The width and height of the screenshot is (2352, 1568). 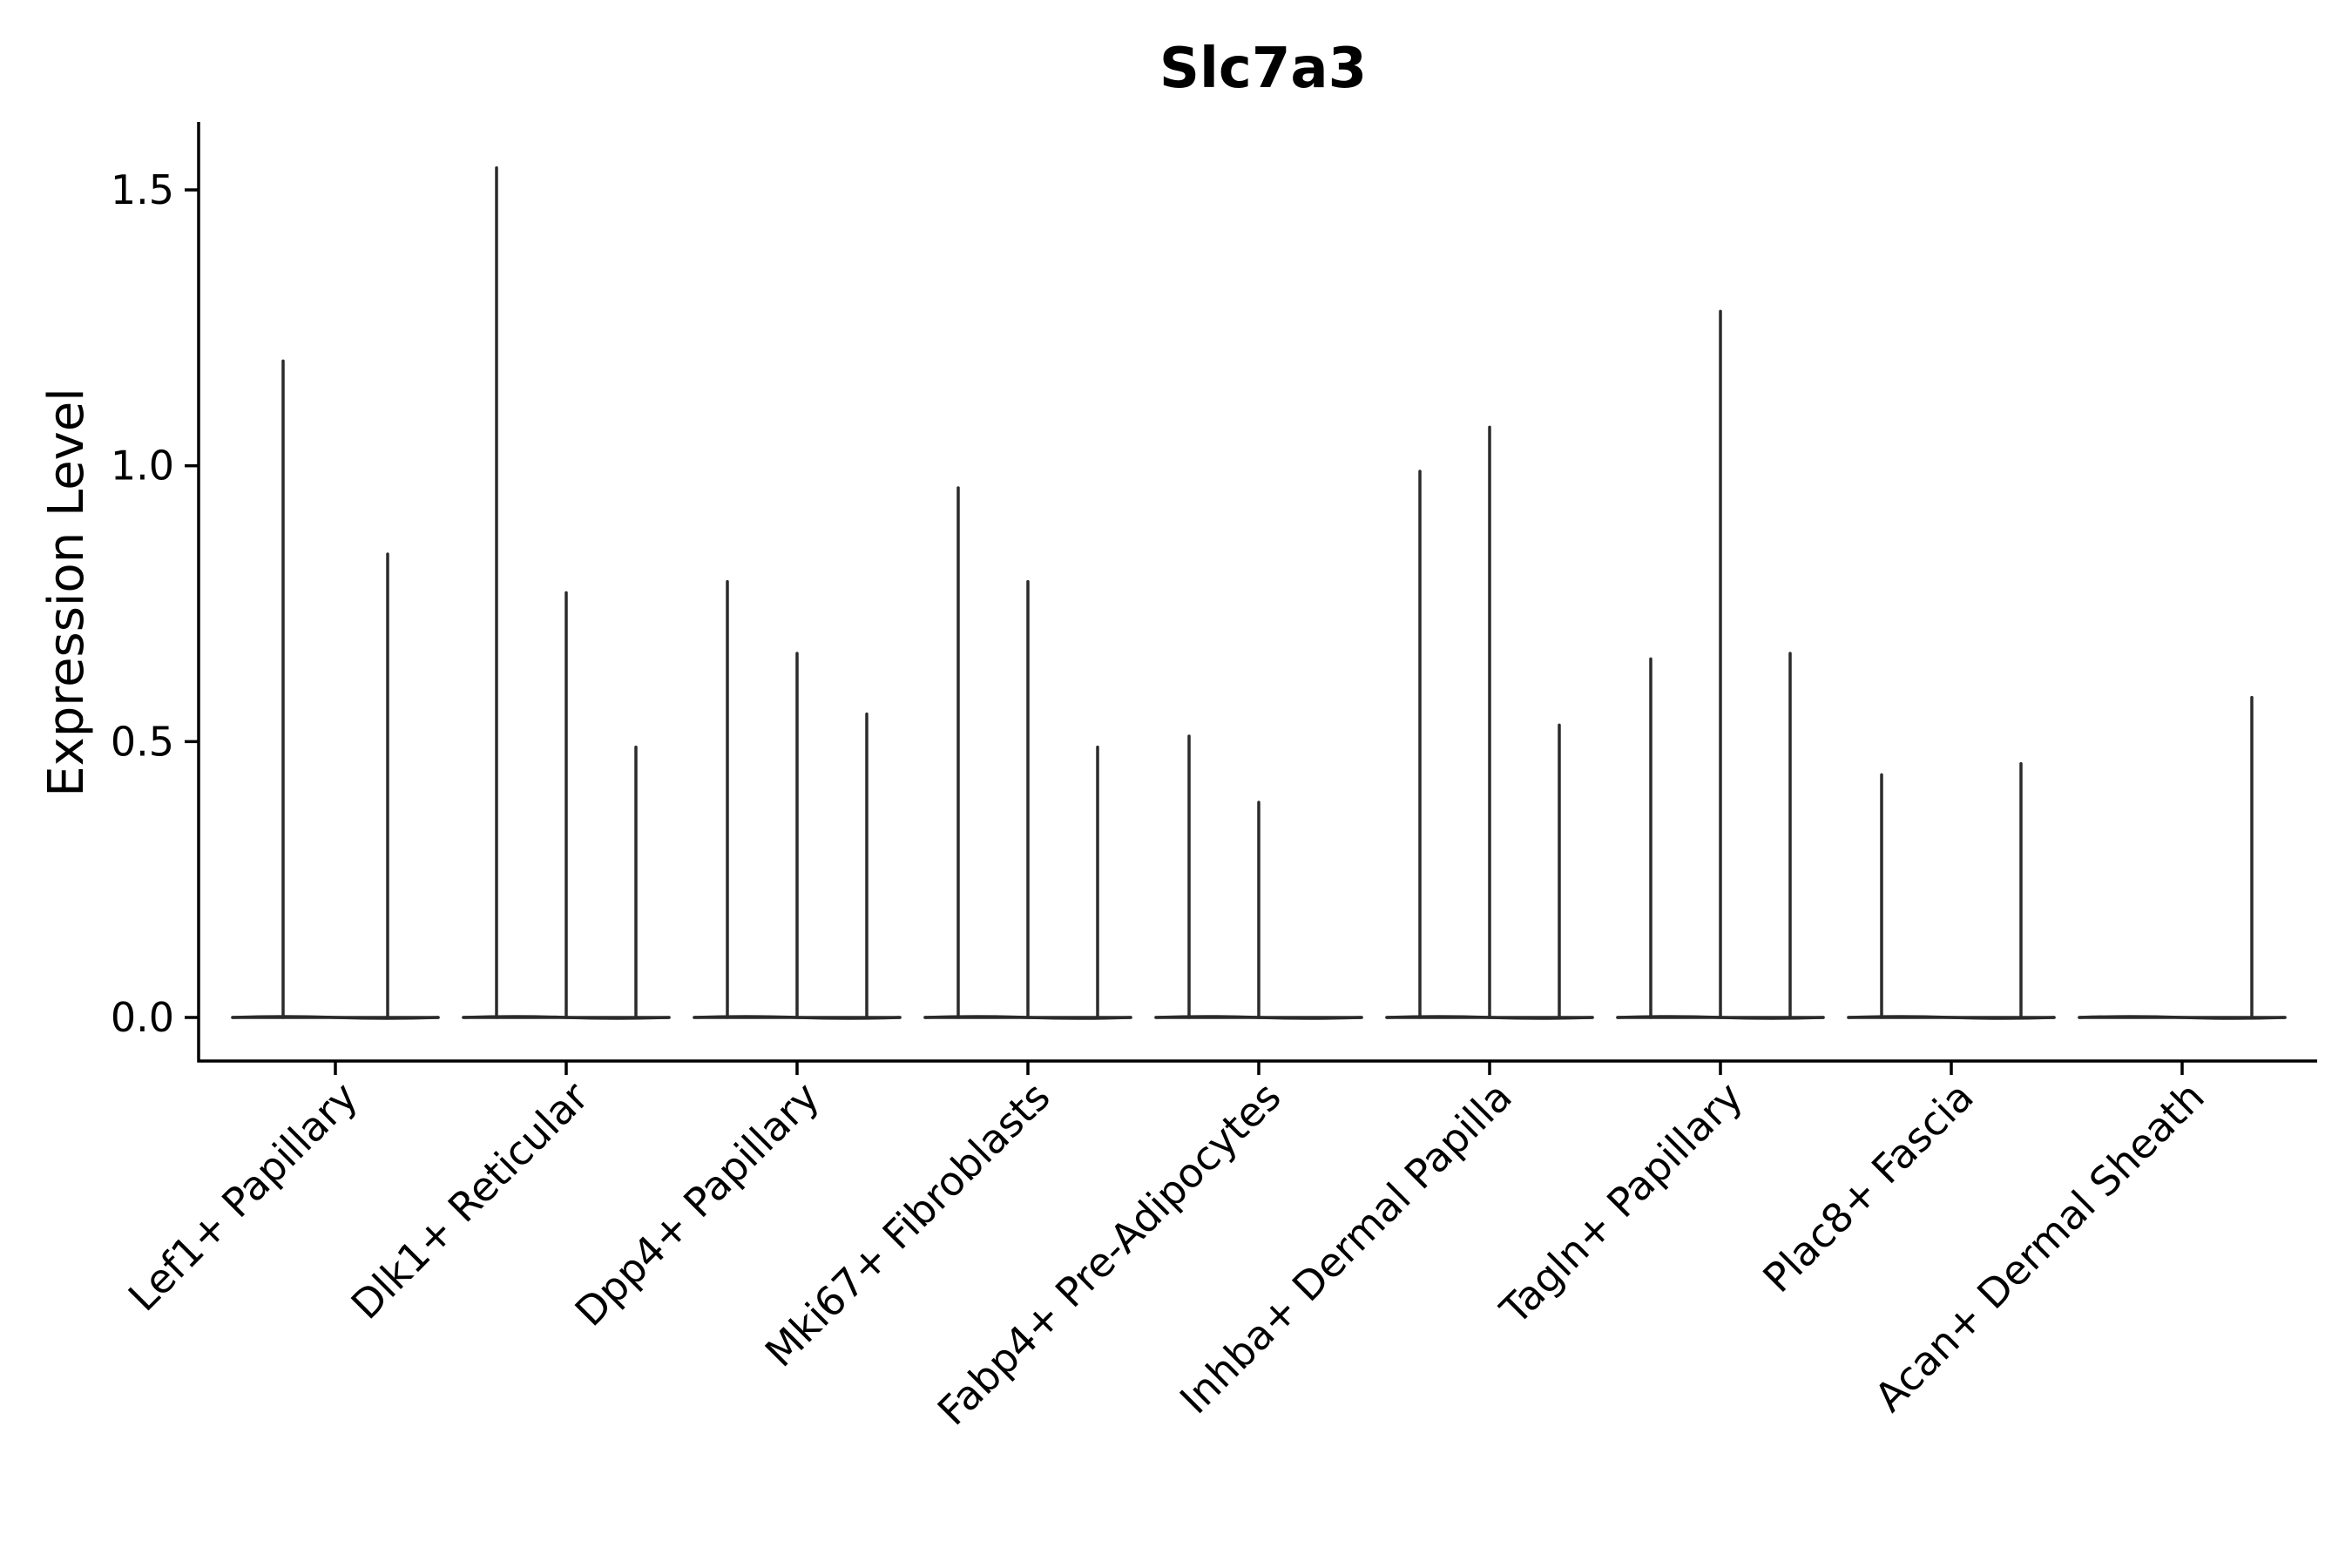 What do you see at coordinates (470, 1201) in the screenshot?
I see `x-tick-label: Dlk1+ Reticular` at bounding box center [470, 1201].